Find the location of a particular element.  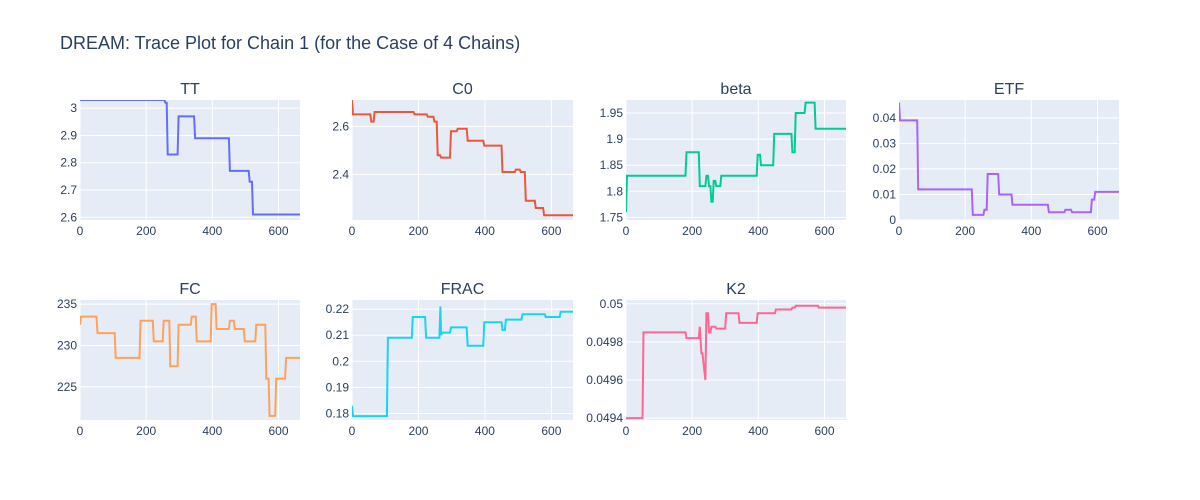

subplot-title: beta is located at coordinates (735, 89).